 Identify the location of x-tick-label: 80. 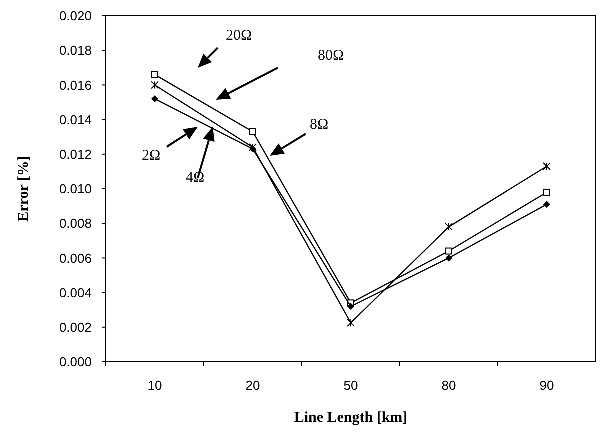
(449, 385).